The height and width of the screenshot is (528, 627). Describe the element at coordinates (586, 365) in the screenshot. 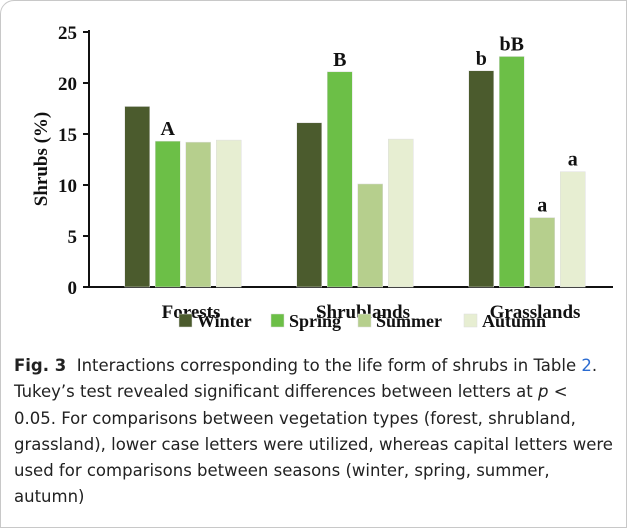

I see `table-link: 2` at that location.